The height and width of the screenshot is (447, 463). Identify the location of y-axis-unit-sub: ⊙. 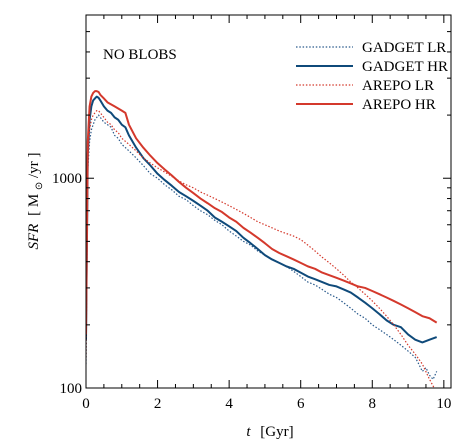
(39, 186).